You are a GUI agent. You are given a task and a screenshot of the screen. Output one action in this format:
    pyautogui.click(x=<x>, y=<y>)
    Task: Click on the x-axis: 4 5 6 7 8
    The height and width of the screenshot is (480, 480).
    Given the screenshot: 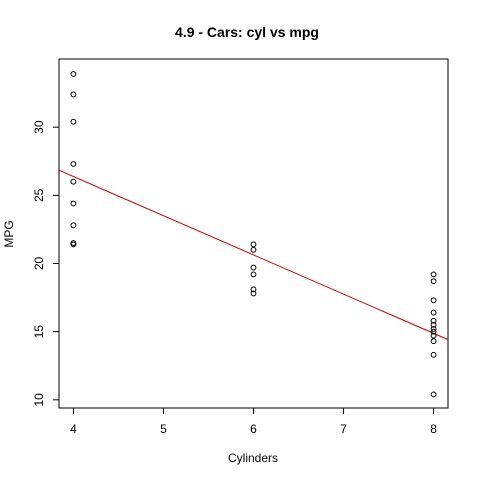 What is the action you would take?
    pyautogui.click(x=253, y=422)
    